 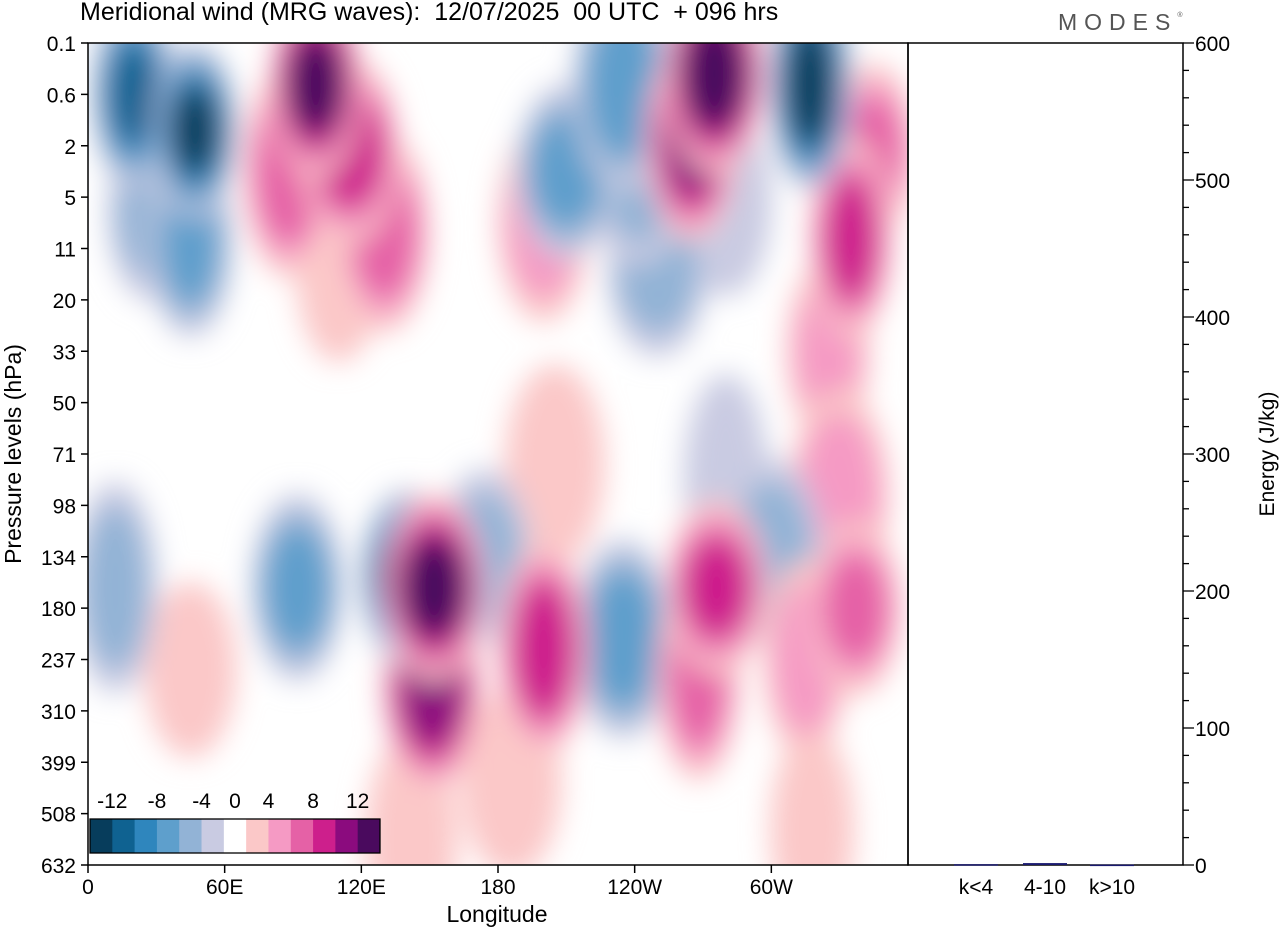 What do you see at coordinates (357, 801) in the screenshot?
I see `colorbar-label: 12` at bounding box center [357, 801].